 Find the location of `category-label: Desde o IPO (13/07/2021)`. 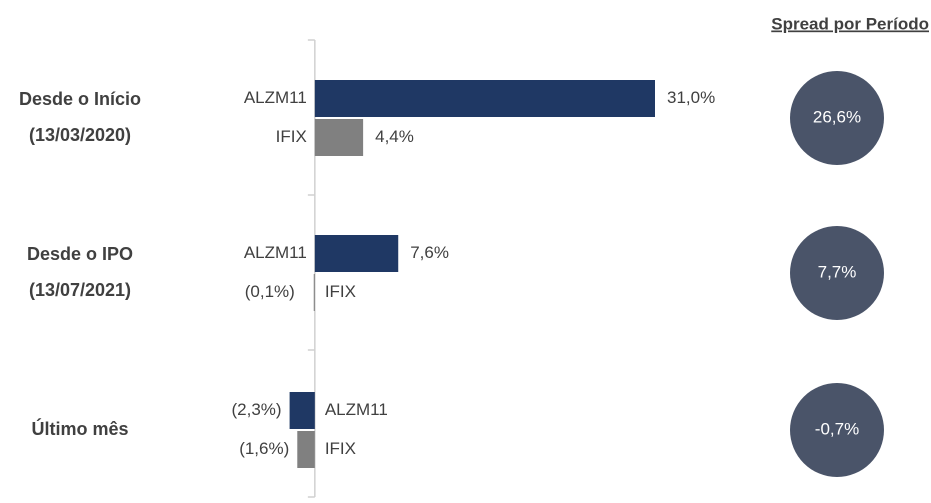

category-label: Desde o IPO (13/07/2021) is located at coordinates (80, 272).